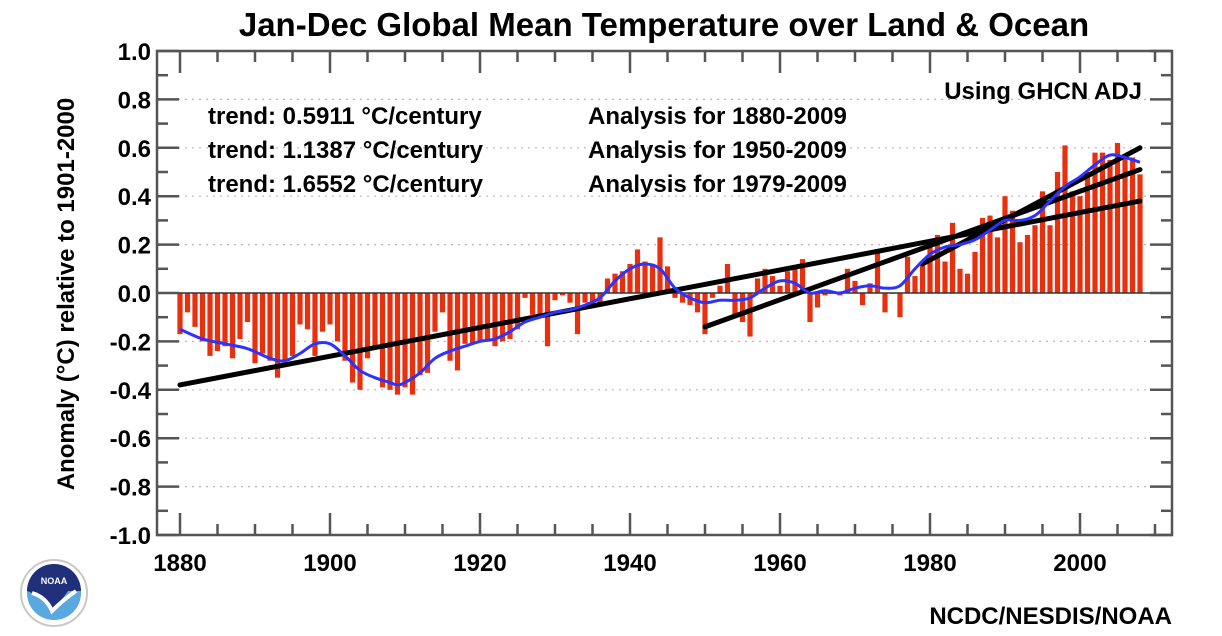 Image resolution: width=1222 pixels, height=636 pixels. I want to click on bar-1963, so click(802, 276).